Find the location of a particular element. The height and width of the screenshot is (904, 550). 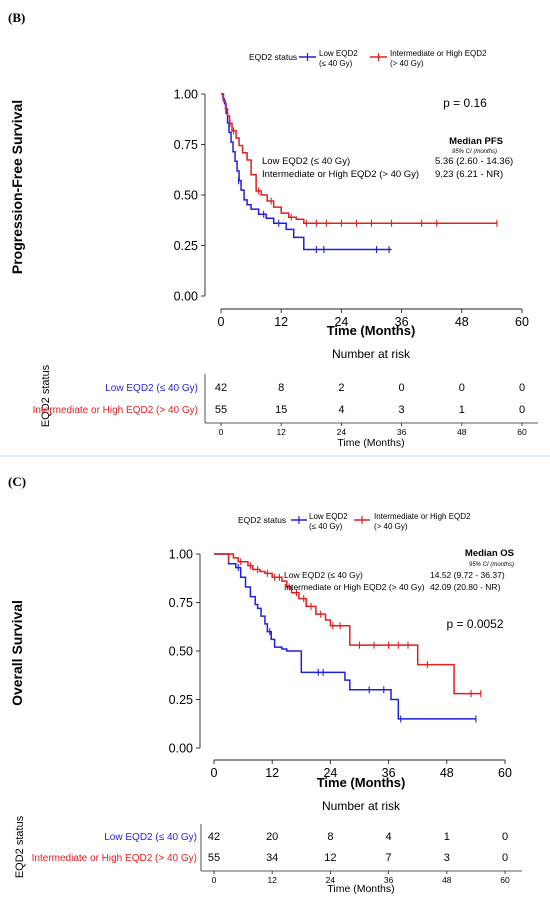

panel-c-risk-x-ticks: 0 12 24 36 48 60 is located at coordinates (361, 878).